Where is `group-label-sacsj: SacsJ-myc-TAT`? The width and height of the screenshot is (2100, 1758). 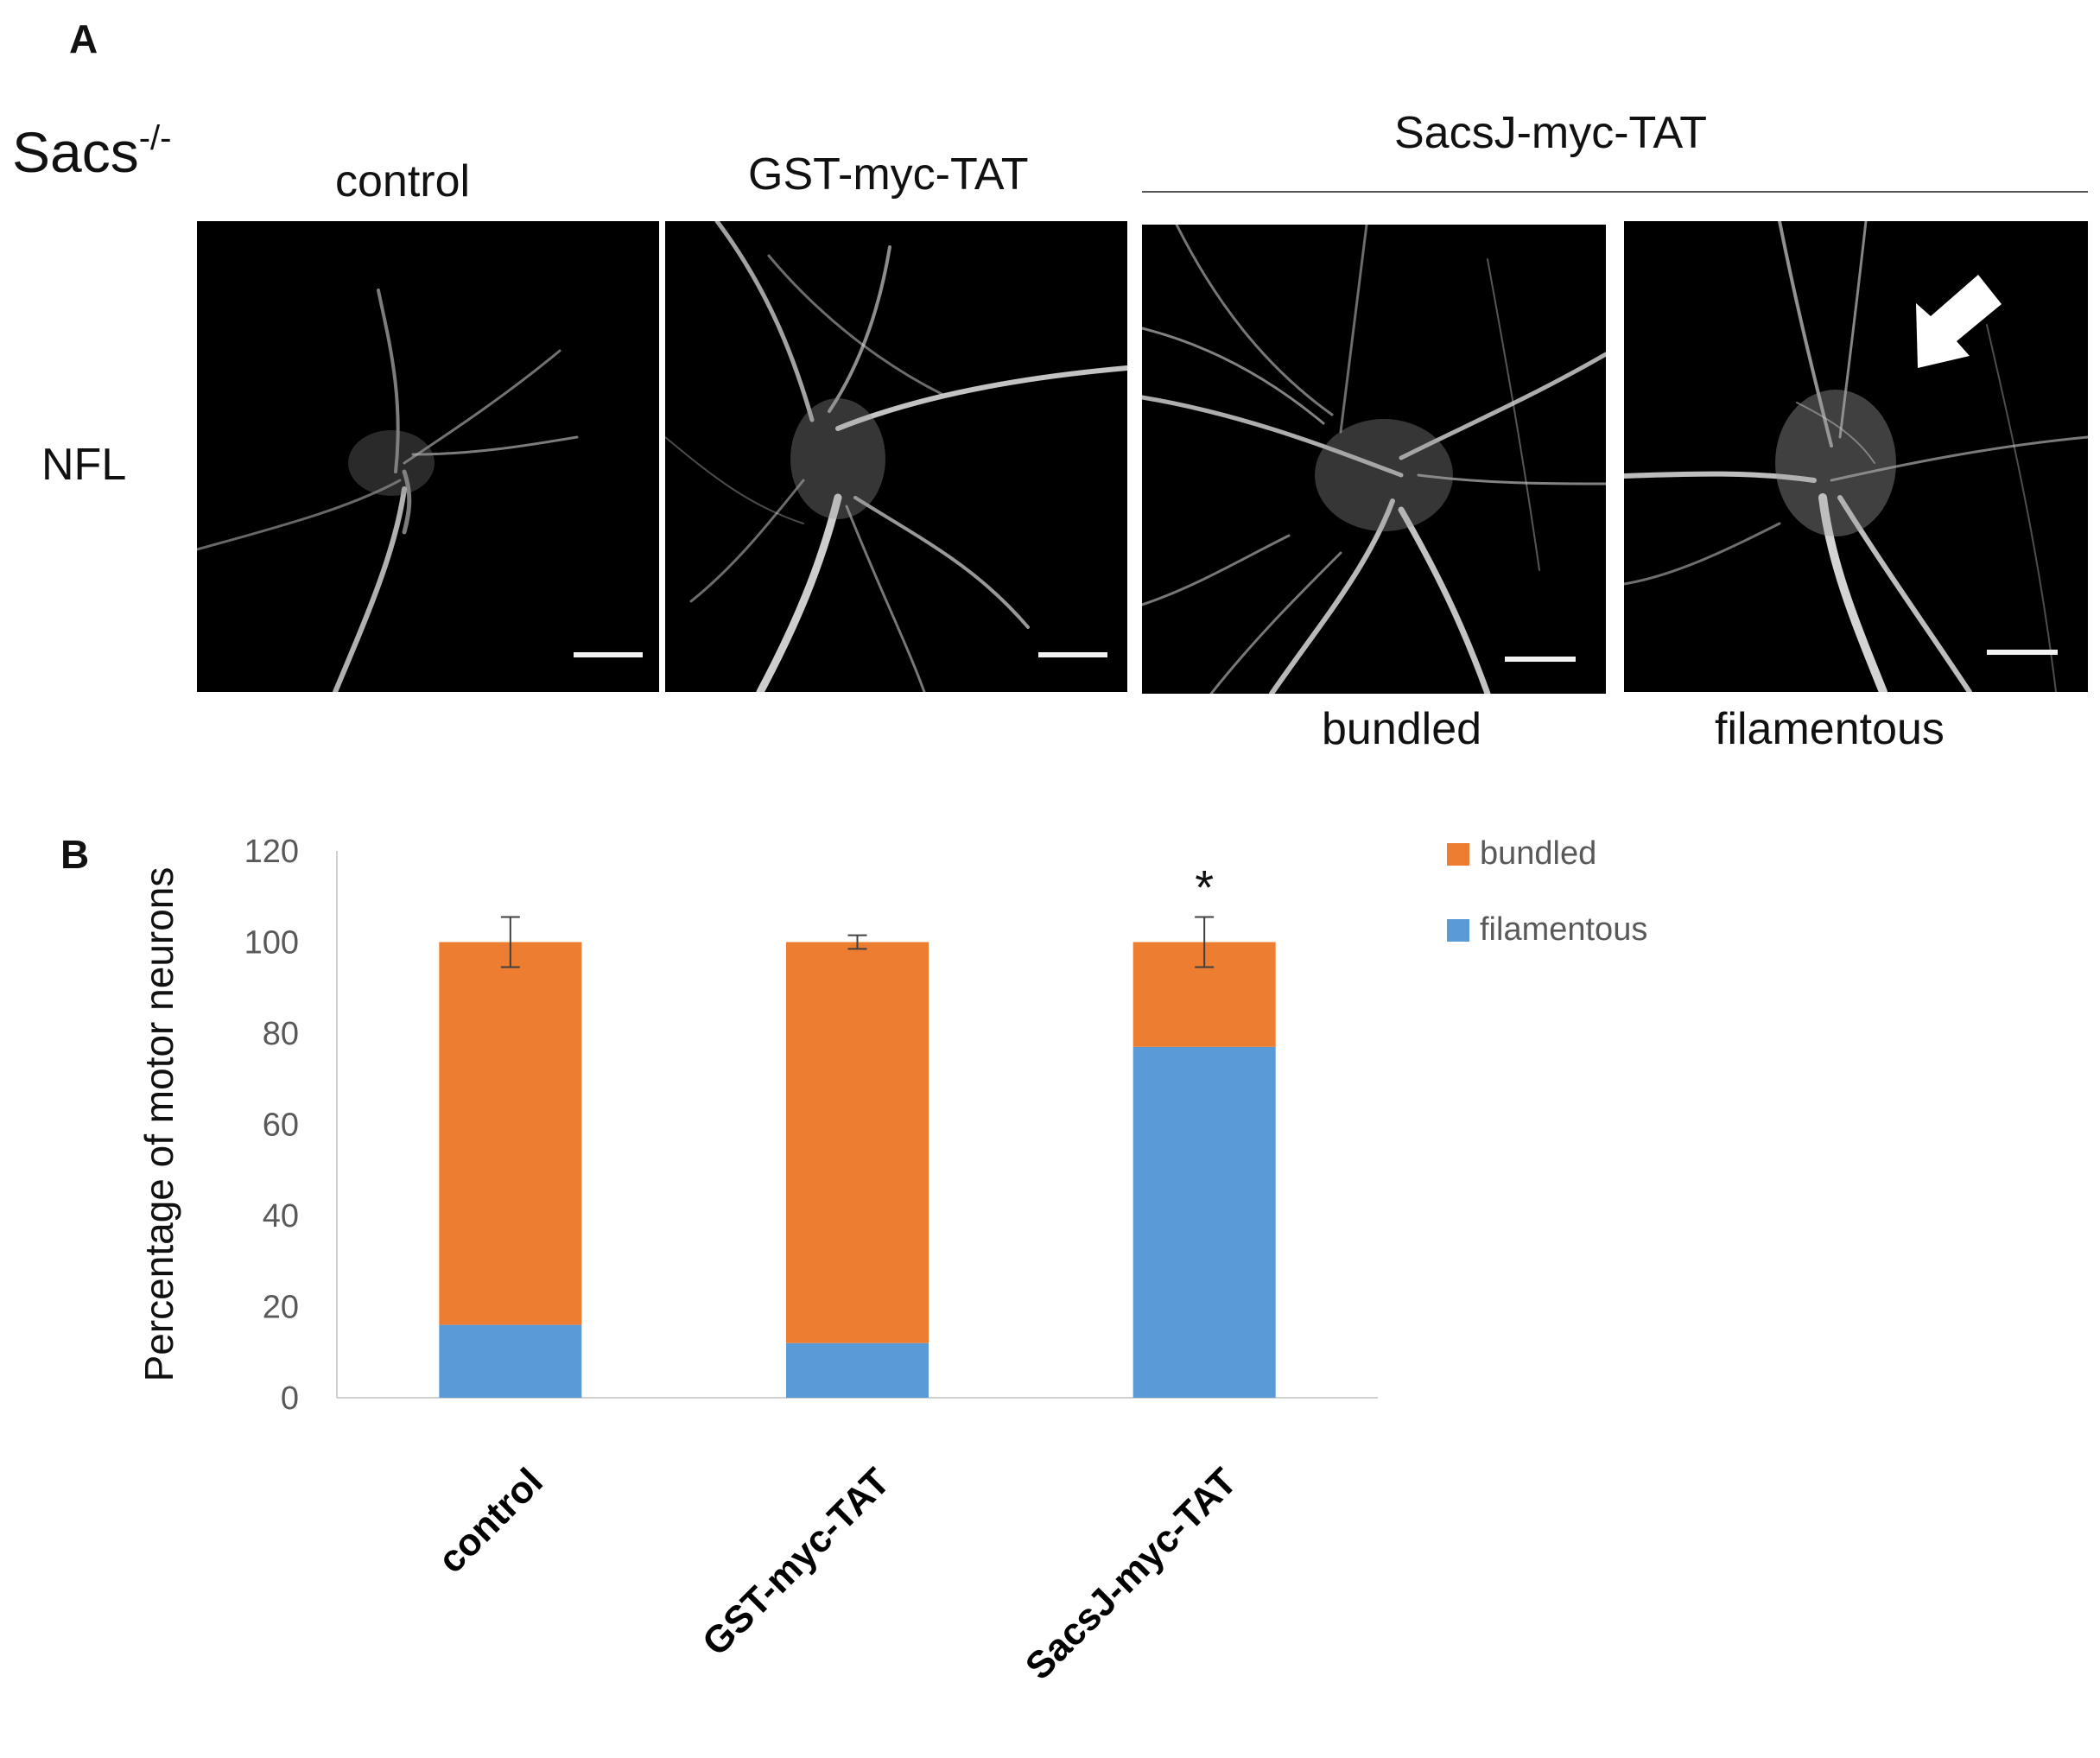 group-label-sacsj: SacsJ-myc-TAT is located at coordinates (1551, 133).